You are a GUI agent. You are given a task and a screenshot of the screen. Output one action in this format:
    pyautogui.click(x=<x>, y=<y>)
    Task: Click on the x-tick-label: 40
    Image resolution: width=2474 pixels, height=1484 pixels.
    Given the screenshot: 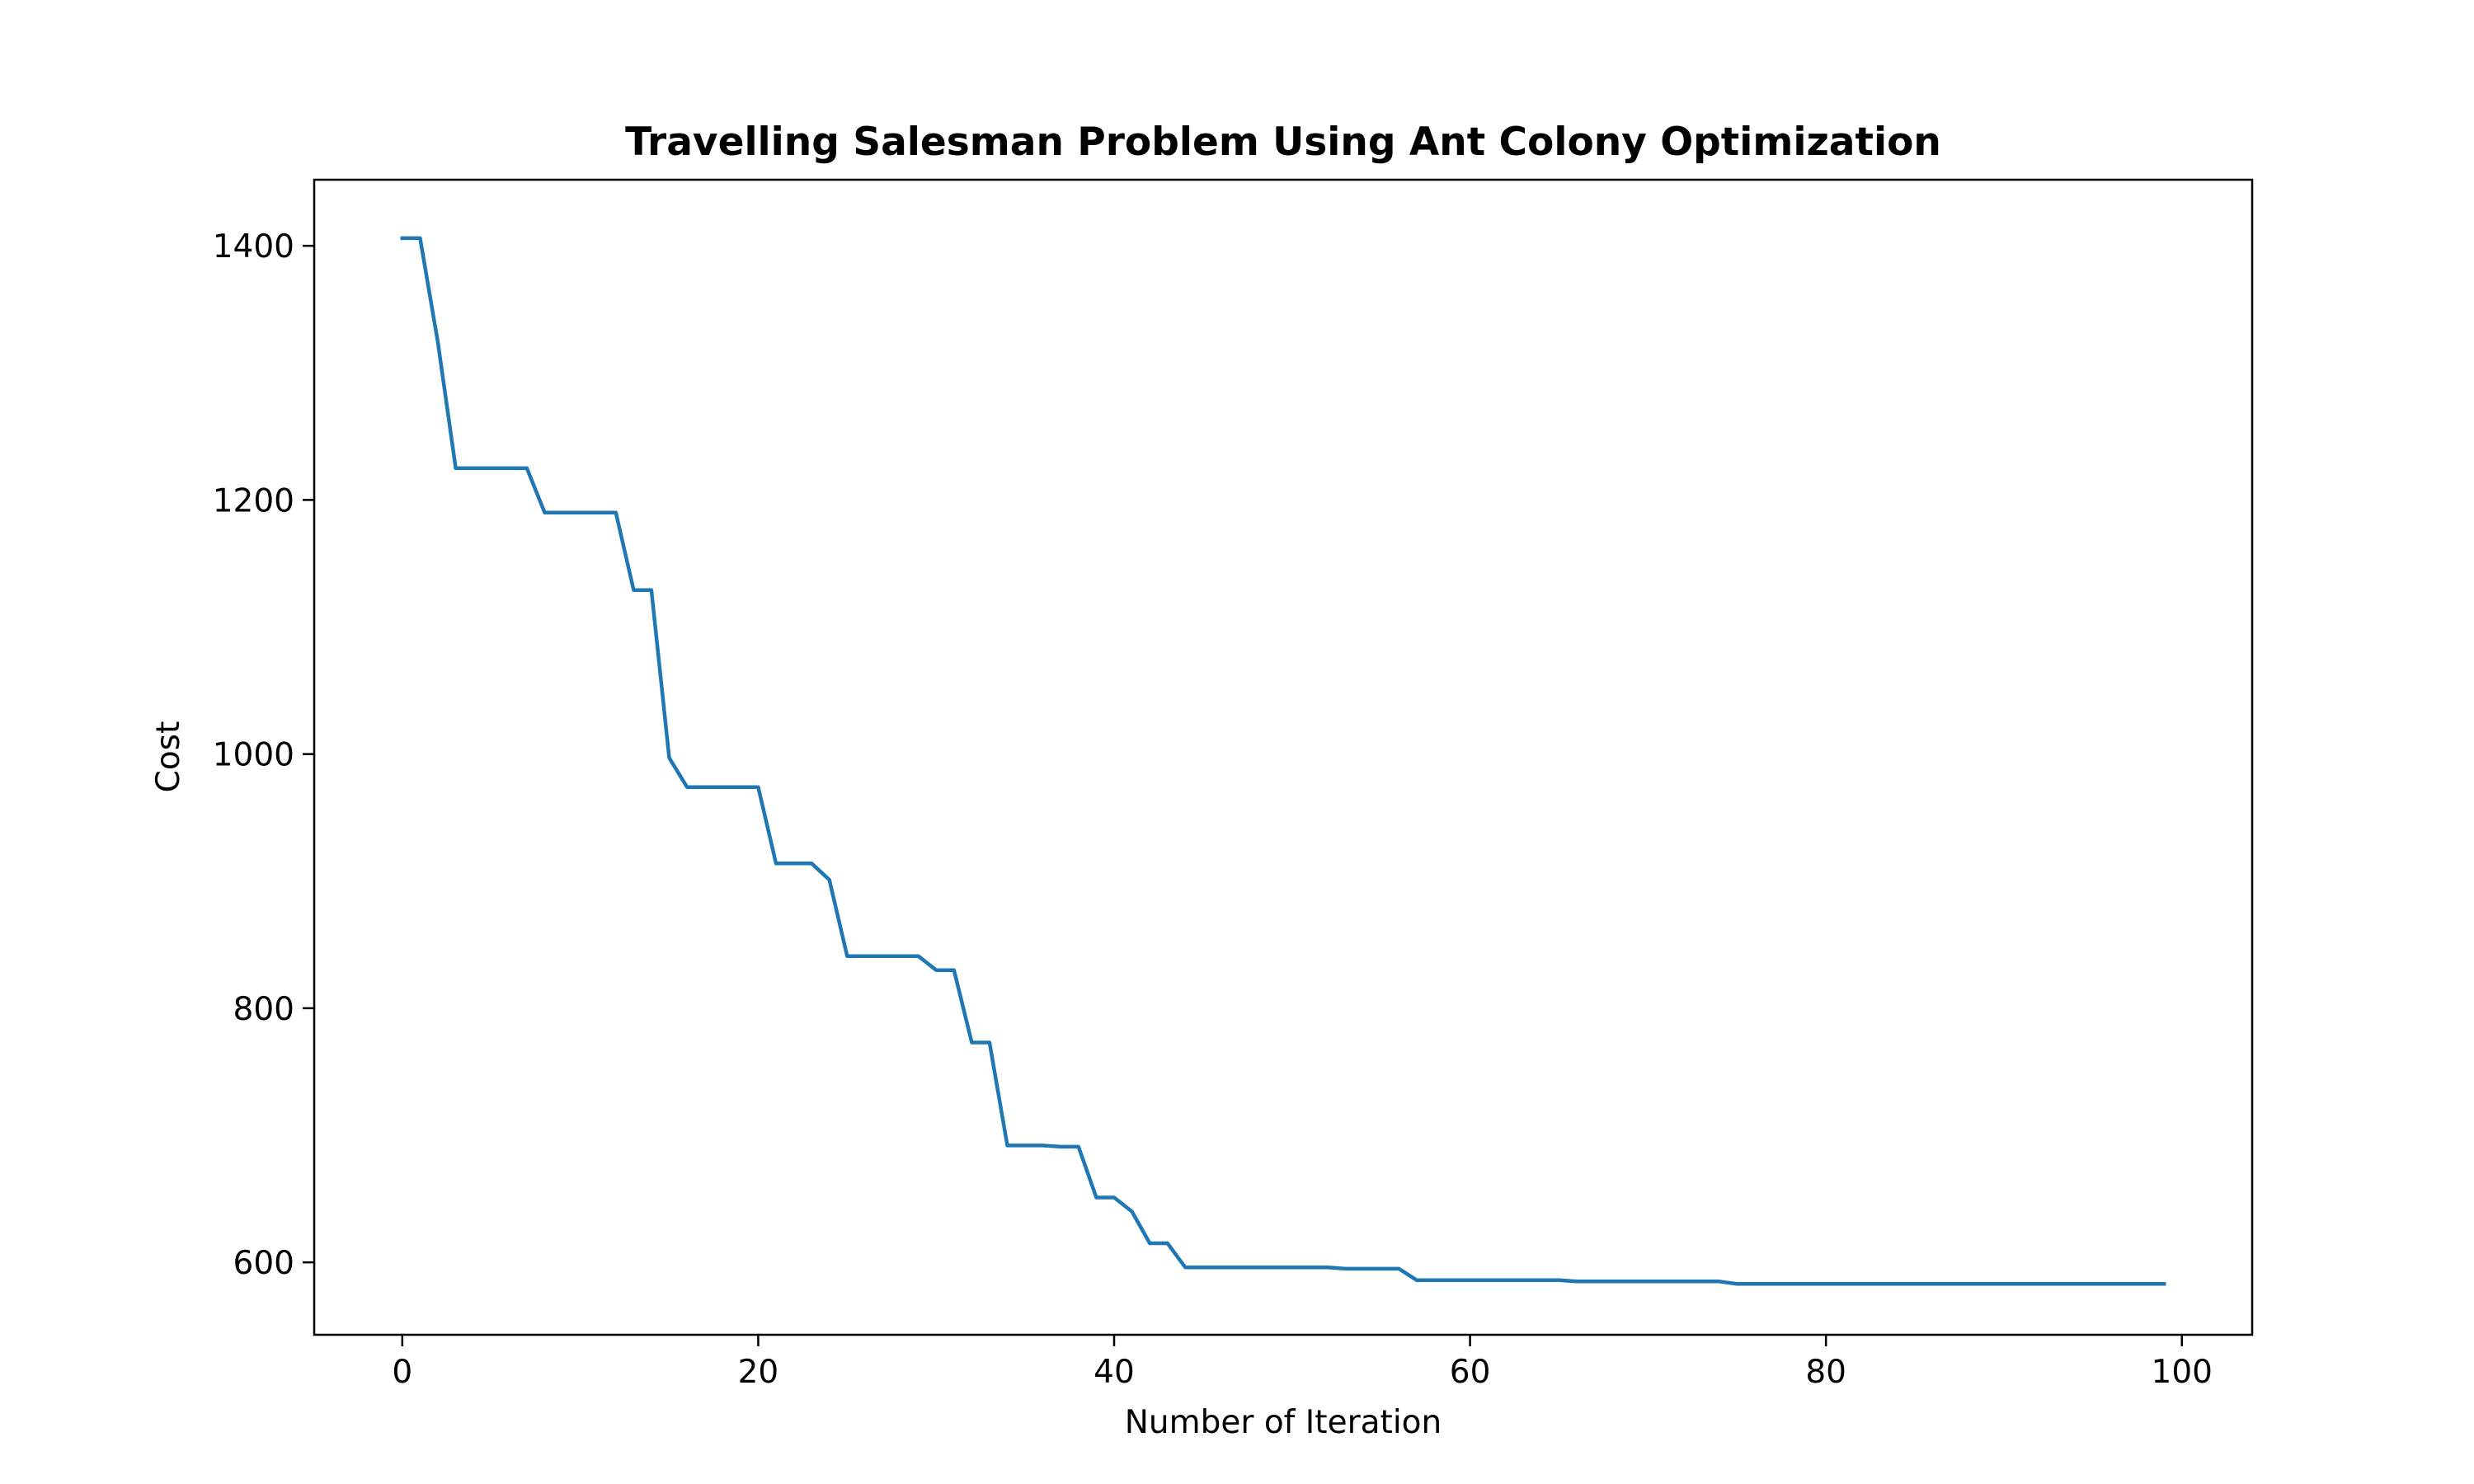 What is the action you would take?
    pyautogui.click(x=1114, y=1372)
    